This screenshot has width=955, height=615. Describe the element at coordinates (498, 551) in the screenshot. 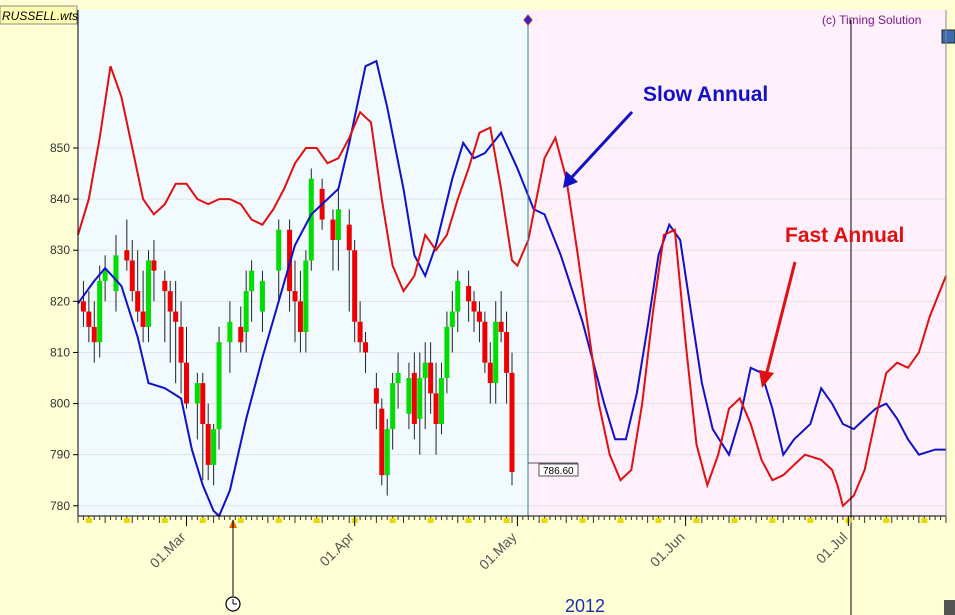

I see `x-tick-label: 01.May` at that location.